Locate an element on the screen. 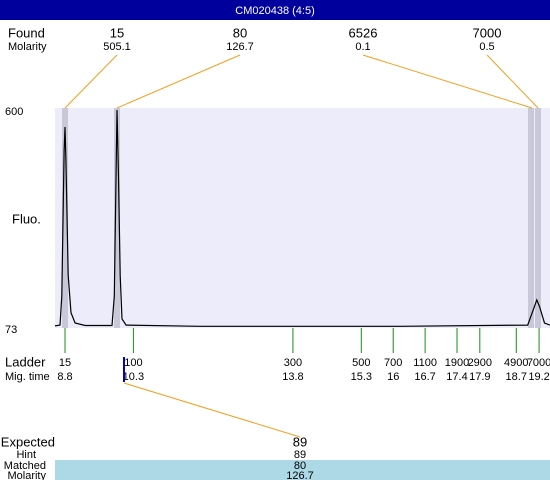 Image resolution: width=550 pixels, height=480 pixels. ladder-size: 7000 is located at coordinates (538, 363).